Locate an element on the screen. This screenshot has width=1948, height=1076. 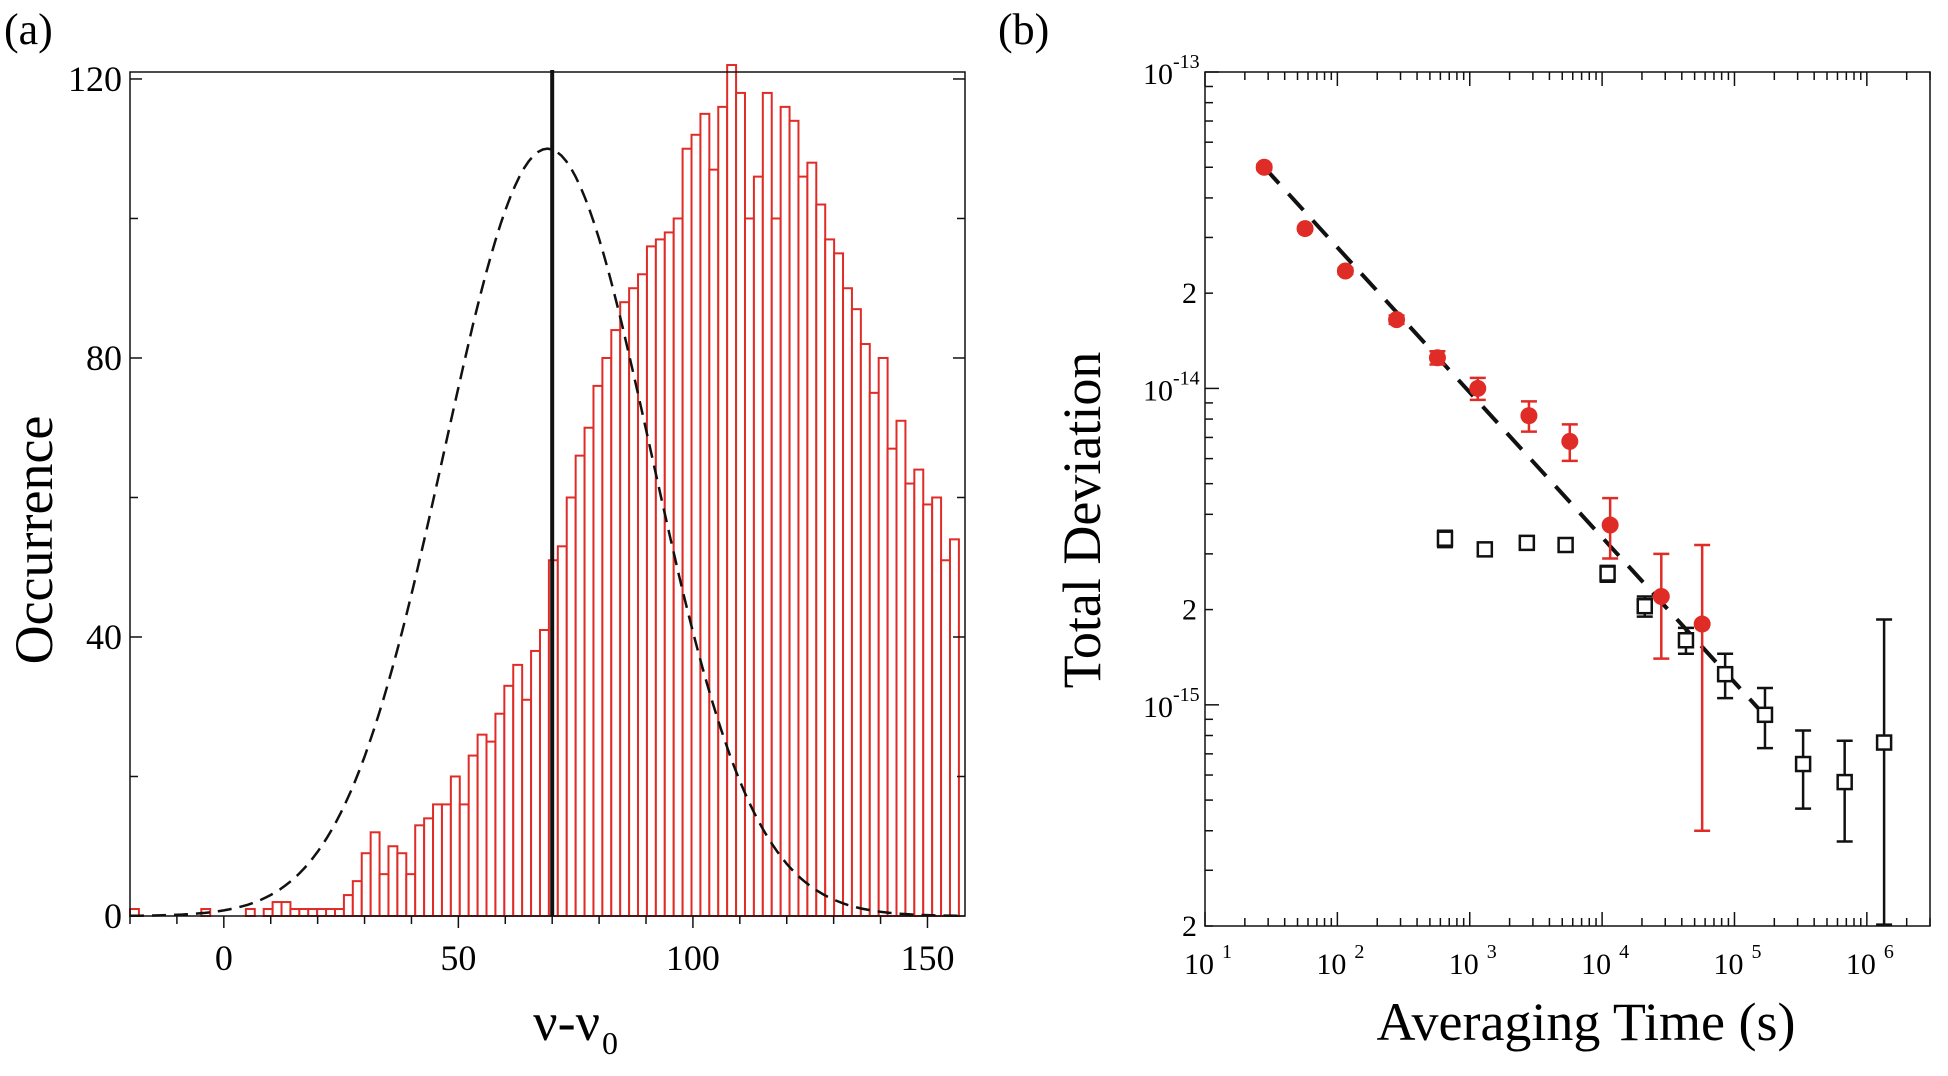
histogram-x-tick-label: 100 is located at coordinates (693, 958).